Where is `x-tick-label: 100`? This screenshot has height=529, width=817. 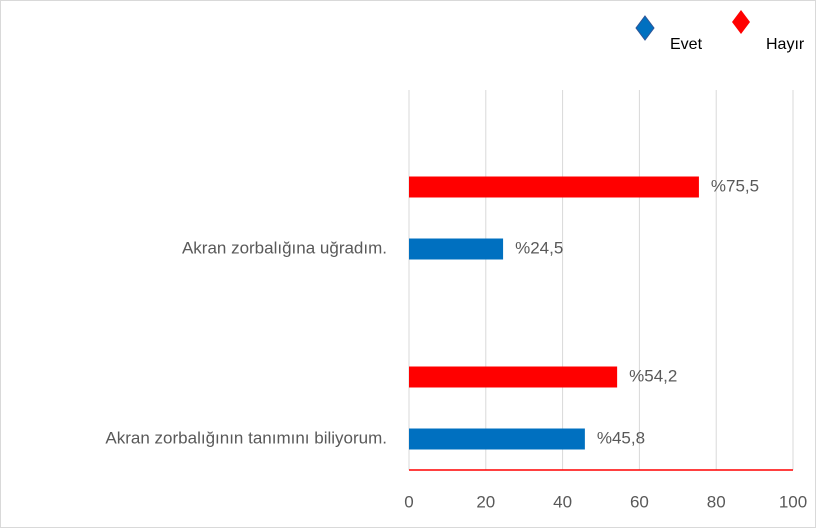
x-tick-label: 100 is located at coordinates (793, 501).